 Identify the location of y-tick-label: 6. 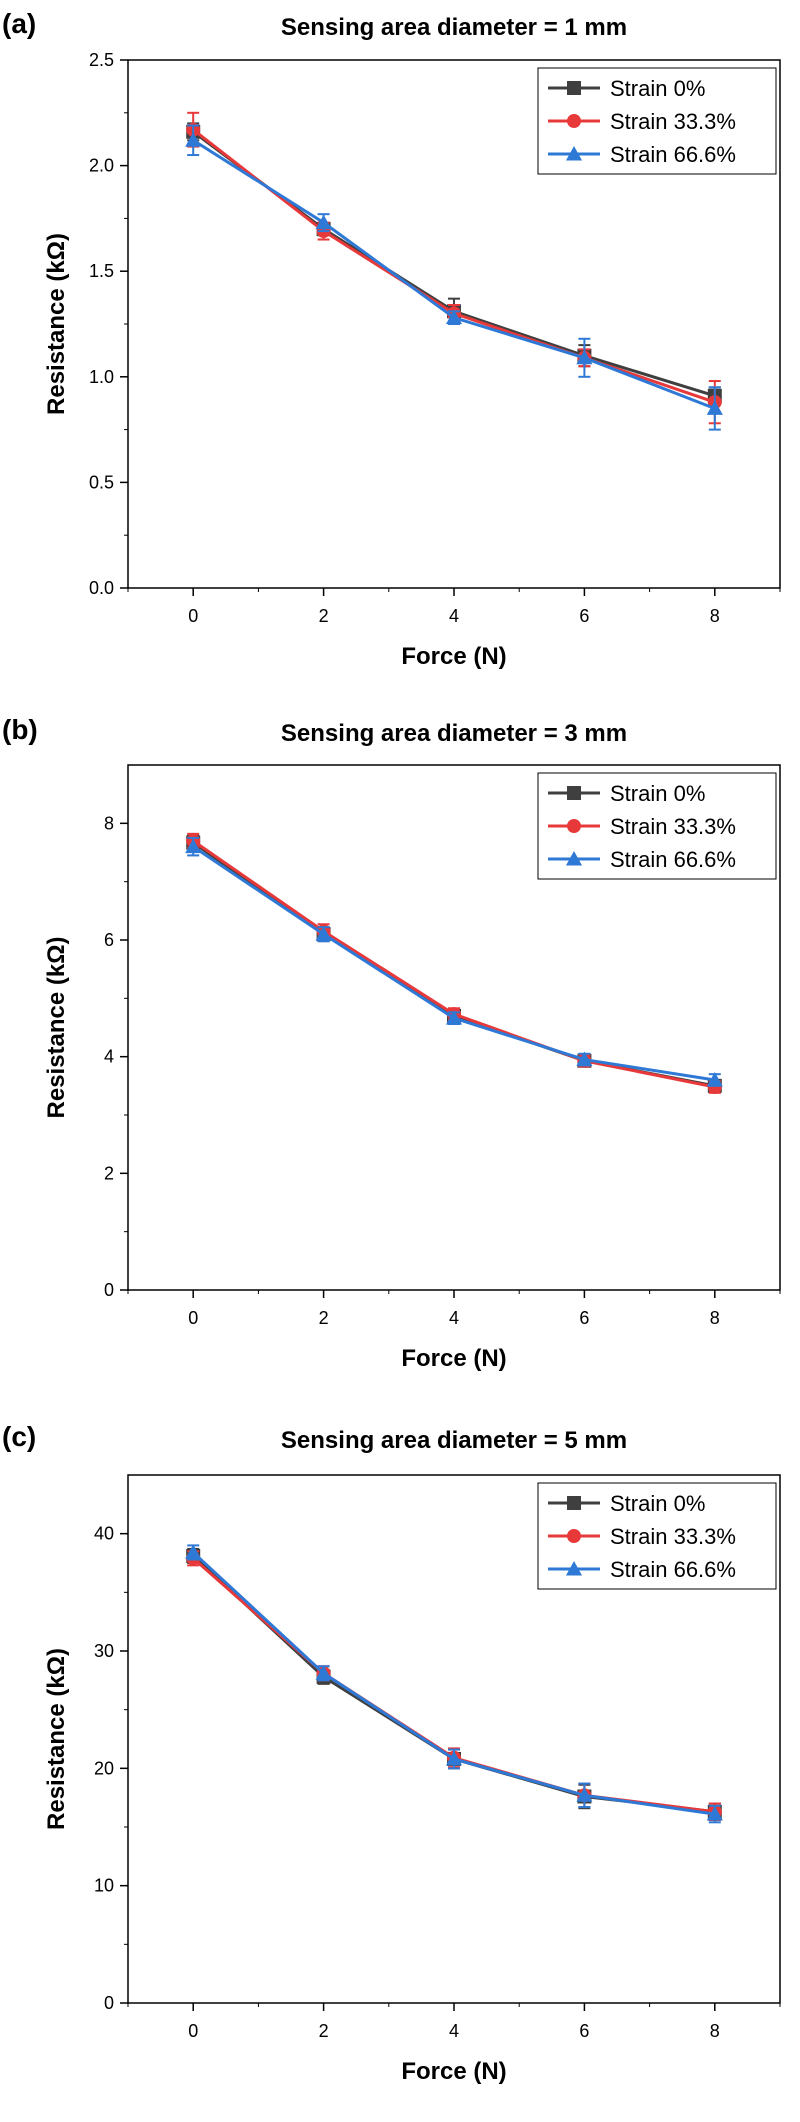
(109, 940).